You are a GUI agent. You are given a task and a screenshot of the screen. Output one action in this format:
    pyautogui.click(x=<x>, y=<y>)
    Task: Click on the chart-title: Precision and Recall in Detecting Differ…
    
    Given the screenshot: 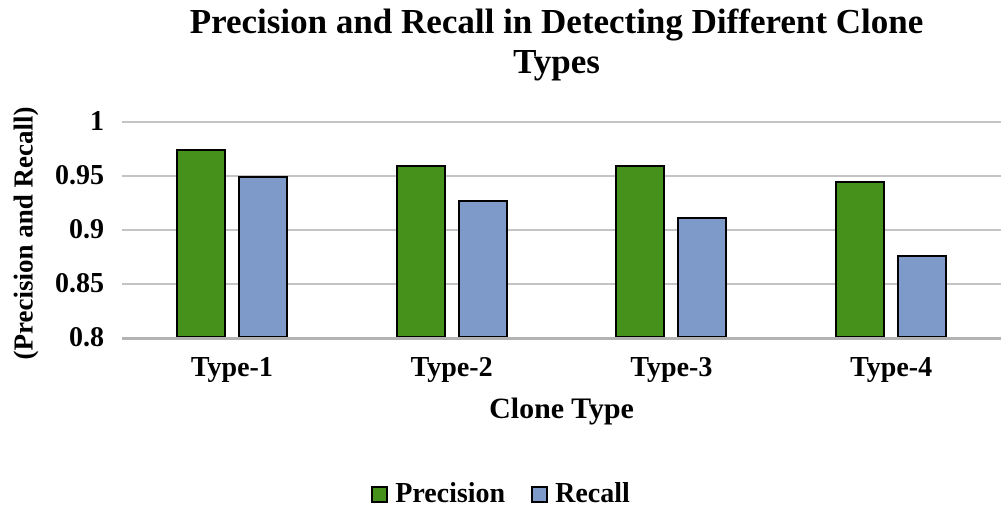 What is the action you would take?
    pyautogui.click(x=556, y=42)
    